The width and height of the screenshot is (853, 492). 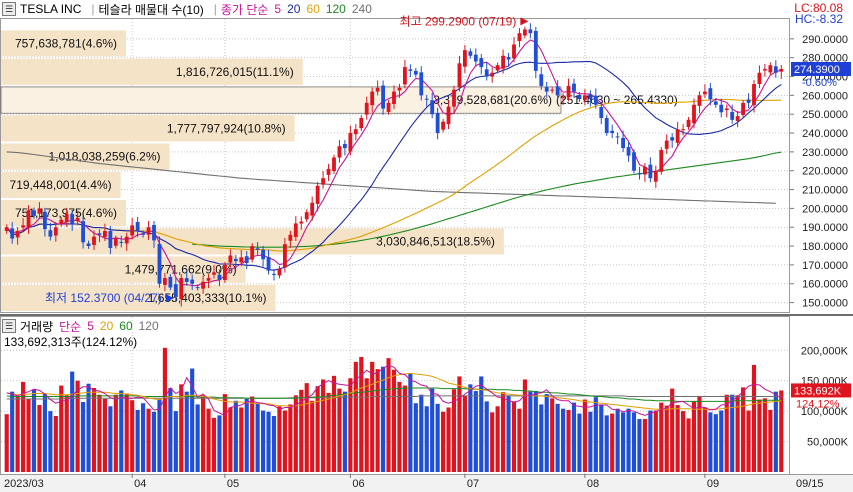 I want to click on volume-menu-icon: ☰, so click(x=9, y=326).